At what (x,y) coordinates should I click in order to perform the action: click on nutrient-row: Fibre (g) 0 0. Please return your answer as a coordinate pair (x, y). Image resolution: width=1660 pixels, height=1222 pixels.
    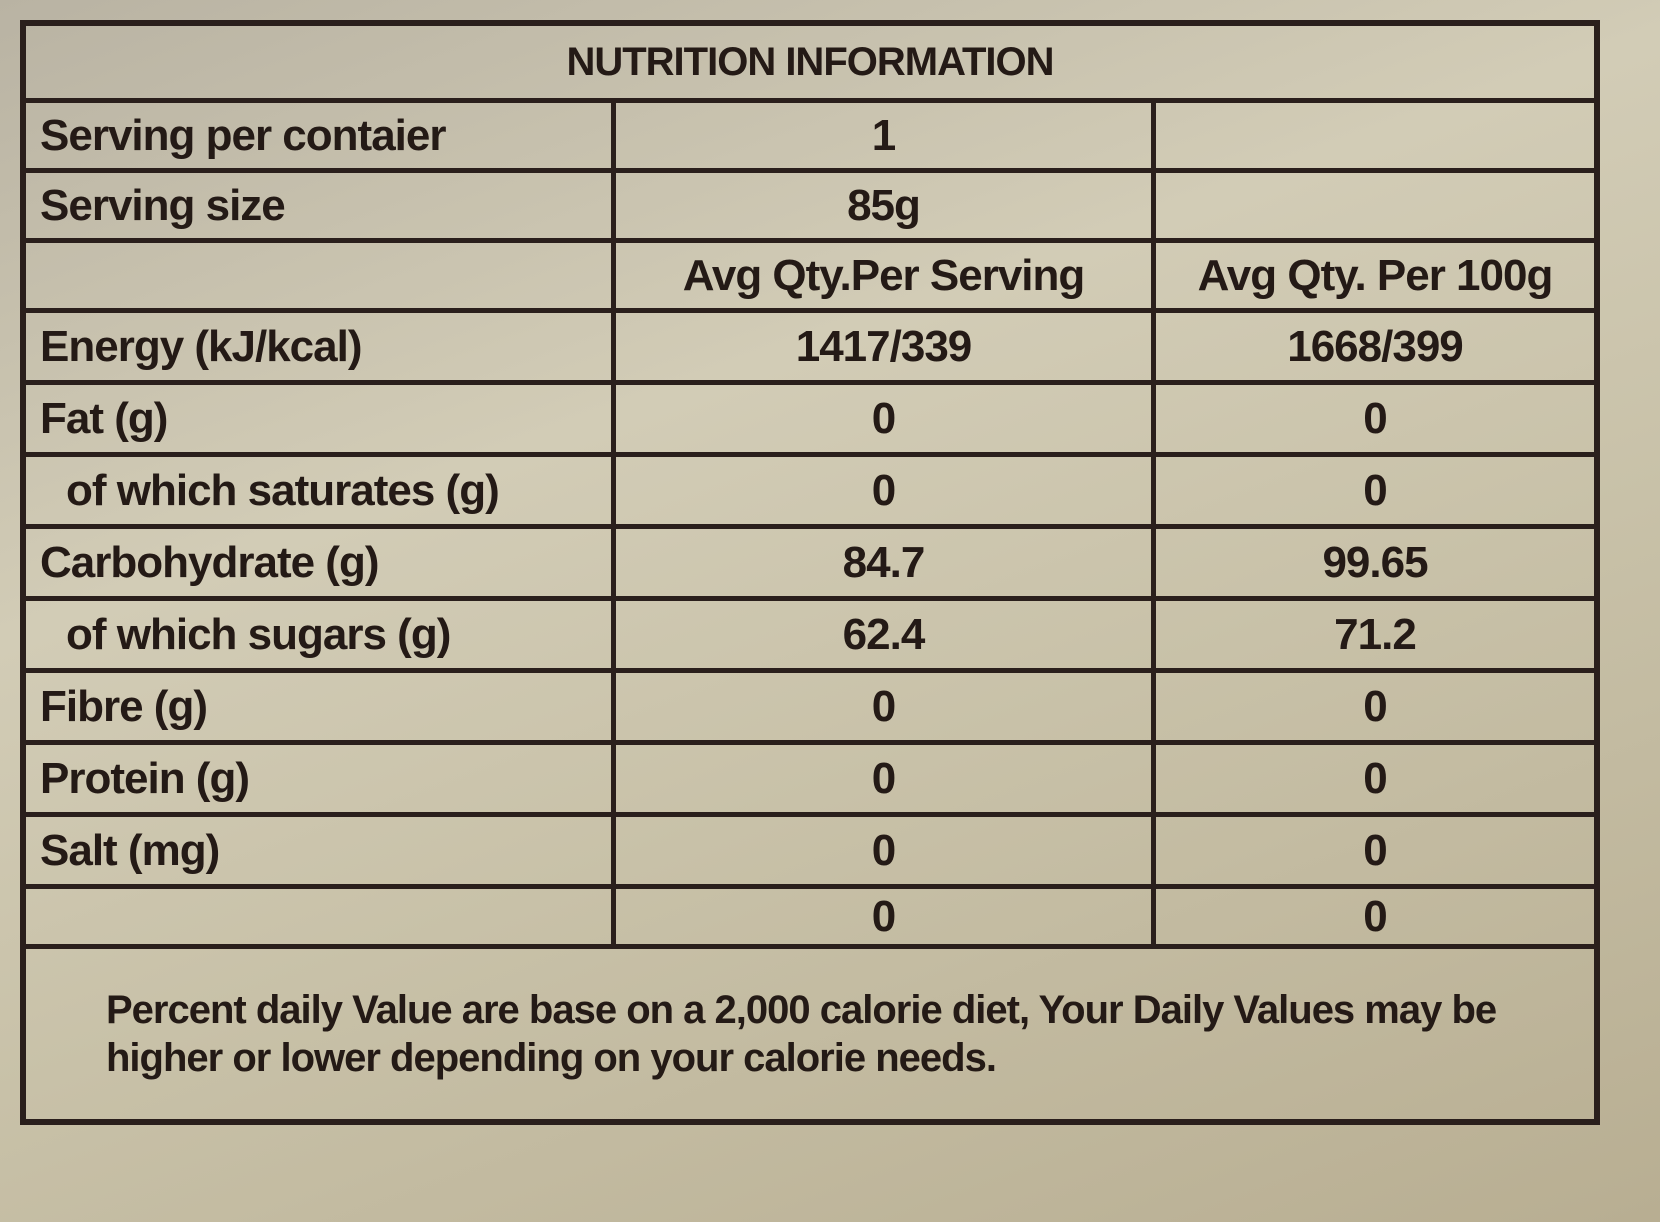
    Looking at the image, I should click on (810, 704).